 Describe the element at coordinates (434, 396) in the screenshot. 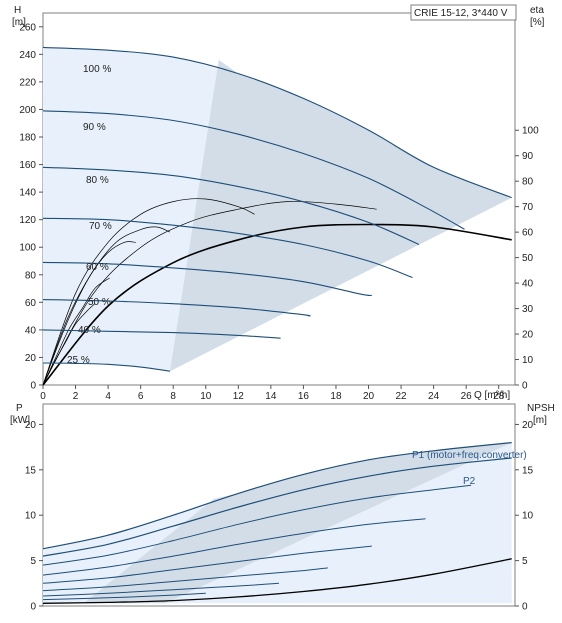

I see `x-tick-label: 24` at that location.